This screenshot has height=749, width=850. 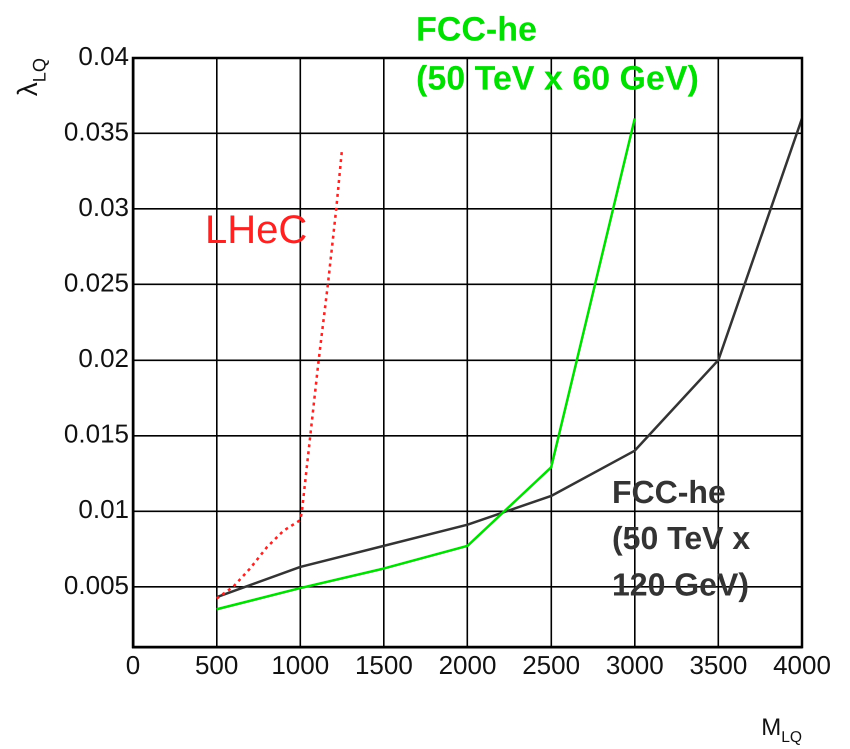 What do you see at coordinates (96, 433) in the screenshot?
I see `y-tick-label: 0.015` at bounding box center [96, 433].